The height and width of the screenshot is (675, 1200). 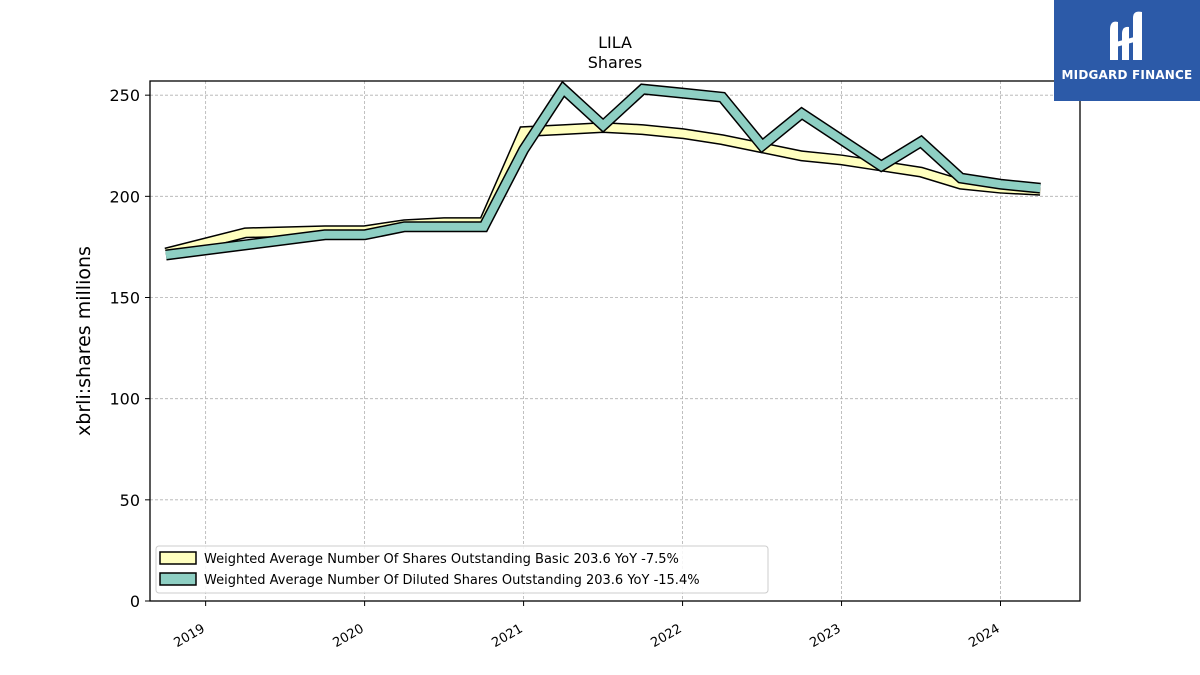 I want to click on brand-mark-icon, so click(x=1126, y=36).